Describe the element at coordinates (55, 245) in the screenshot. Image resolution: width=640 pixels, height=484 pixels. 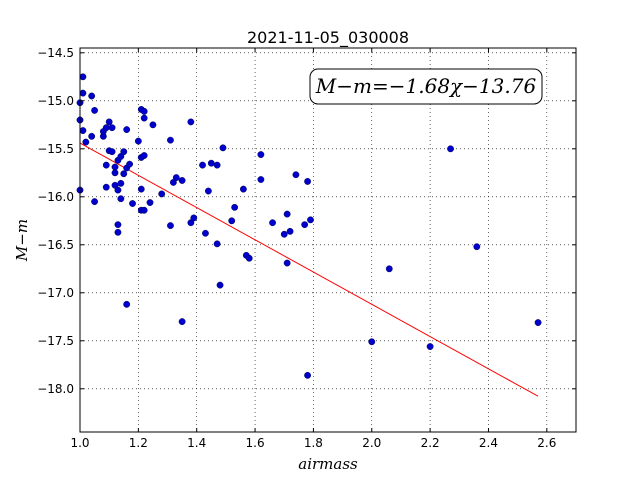
I see `y-tick-label: −16.5` at that location.